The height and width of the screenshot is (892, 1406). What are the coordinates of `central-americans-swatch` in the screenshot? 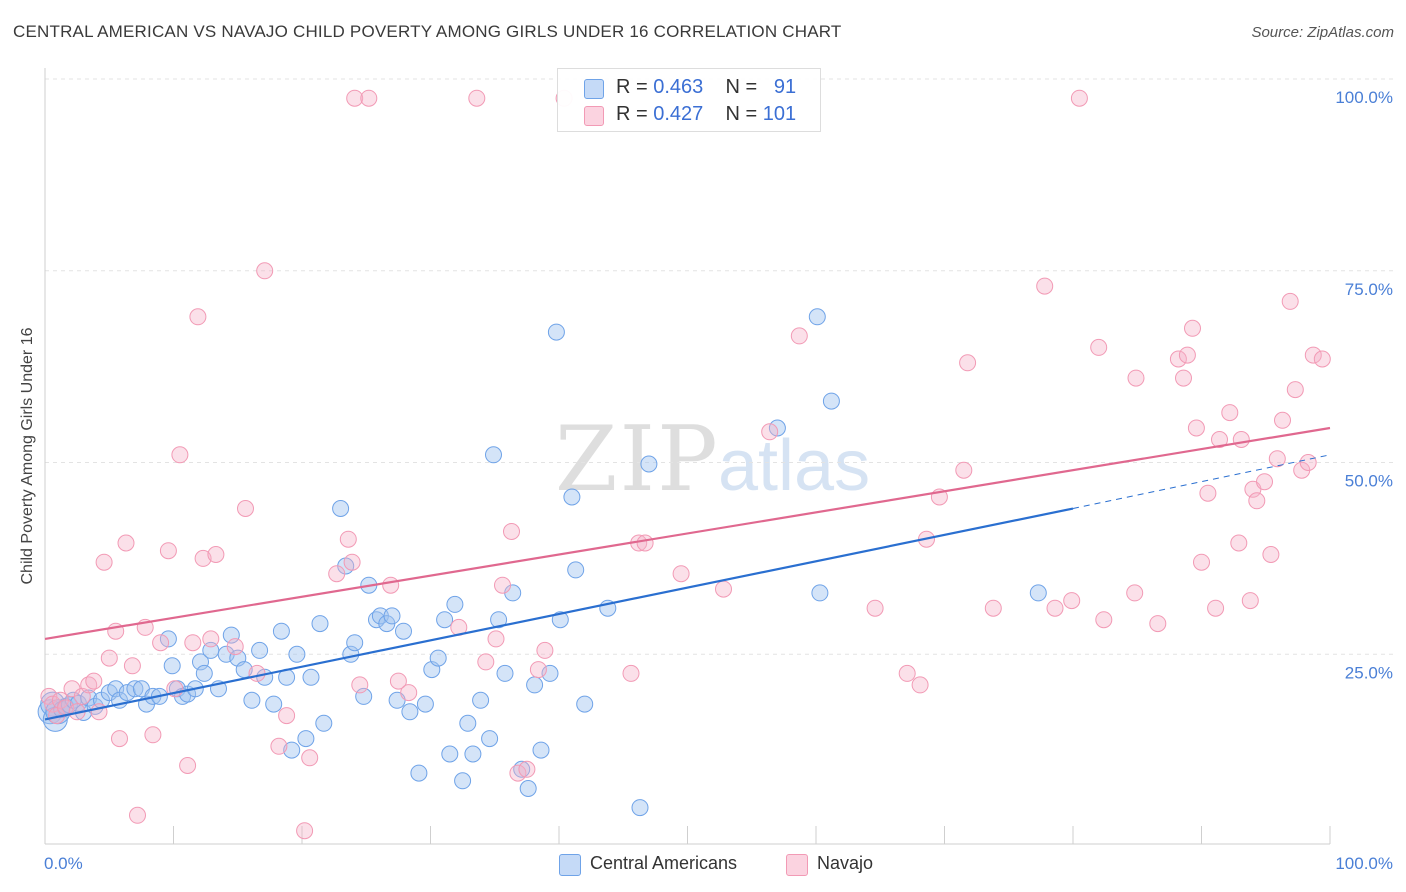 It's located at (594, 89).